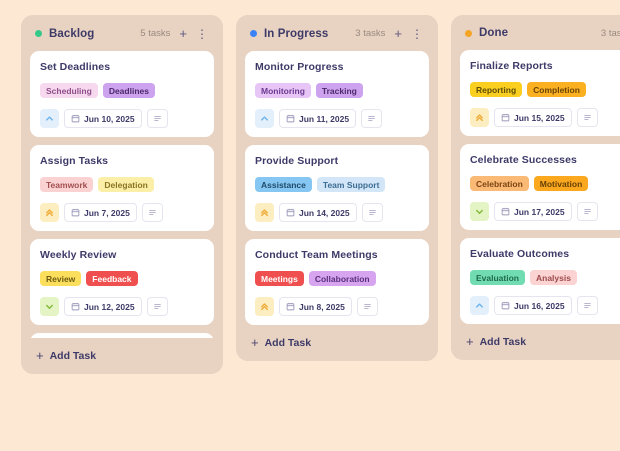  What do you see at coordinates (337, 37) in the screenshot?
I see `column-header: In Progress 3 tasks + ⋮` at bounding box center [337, 37].